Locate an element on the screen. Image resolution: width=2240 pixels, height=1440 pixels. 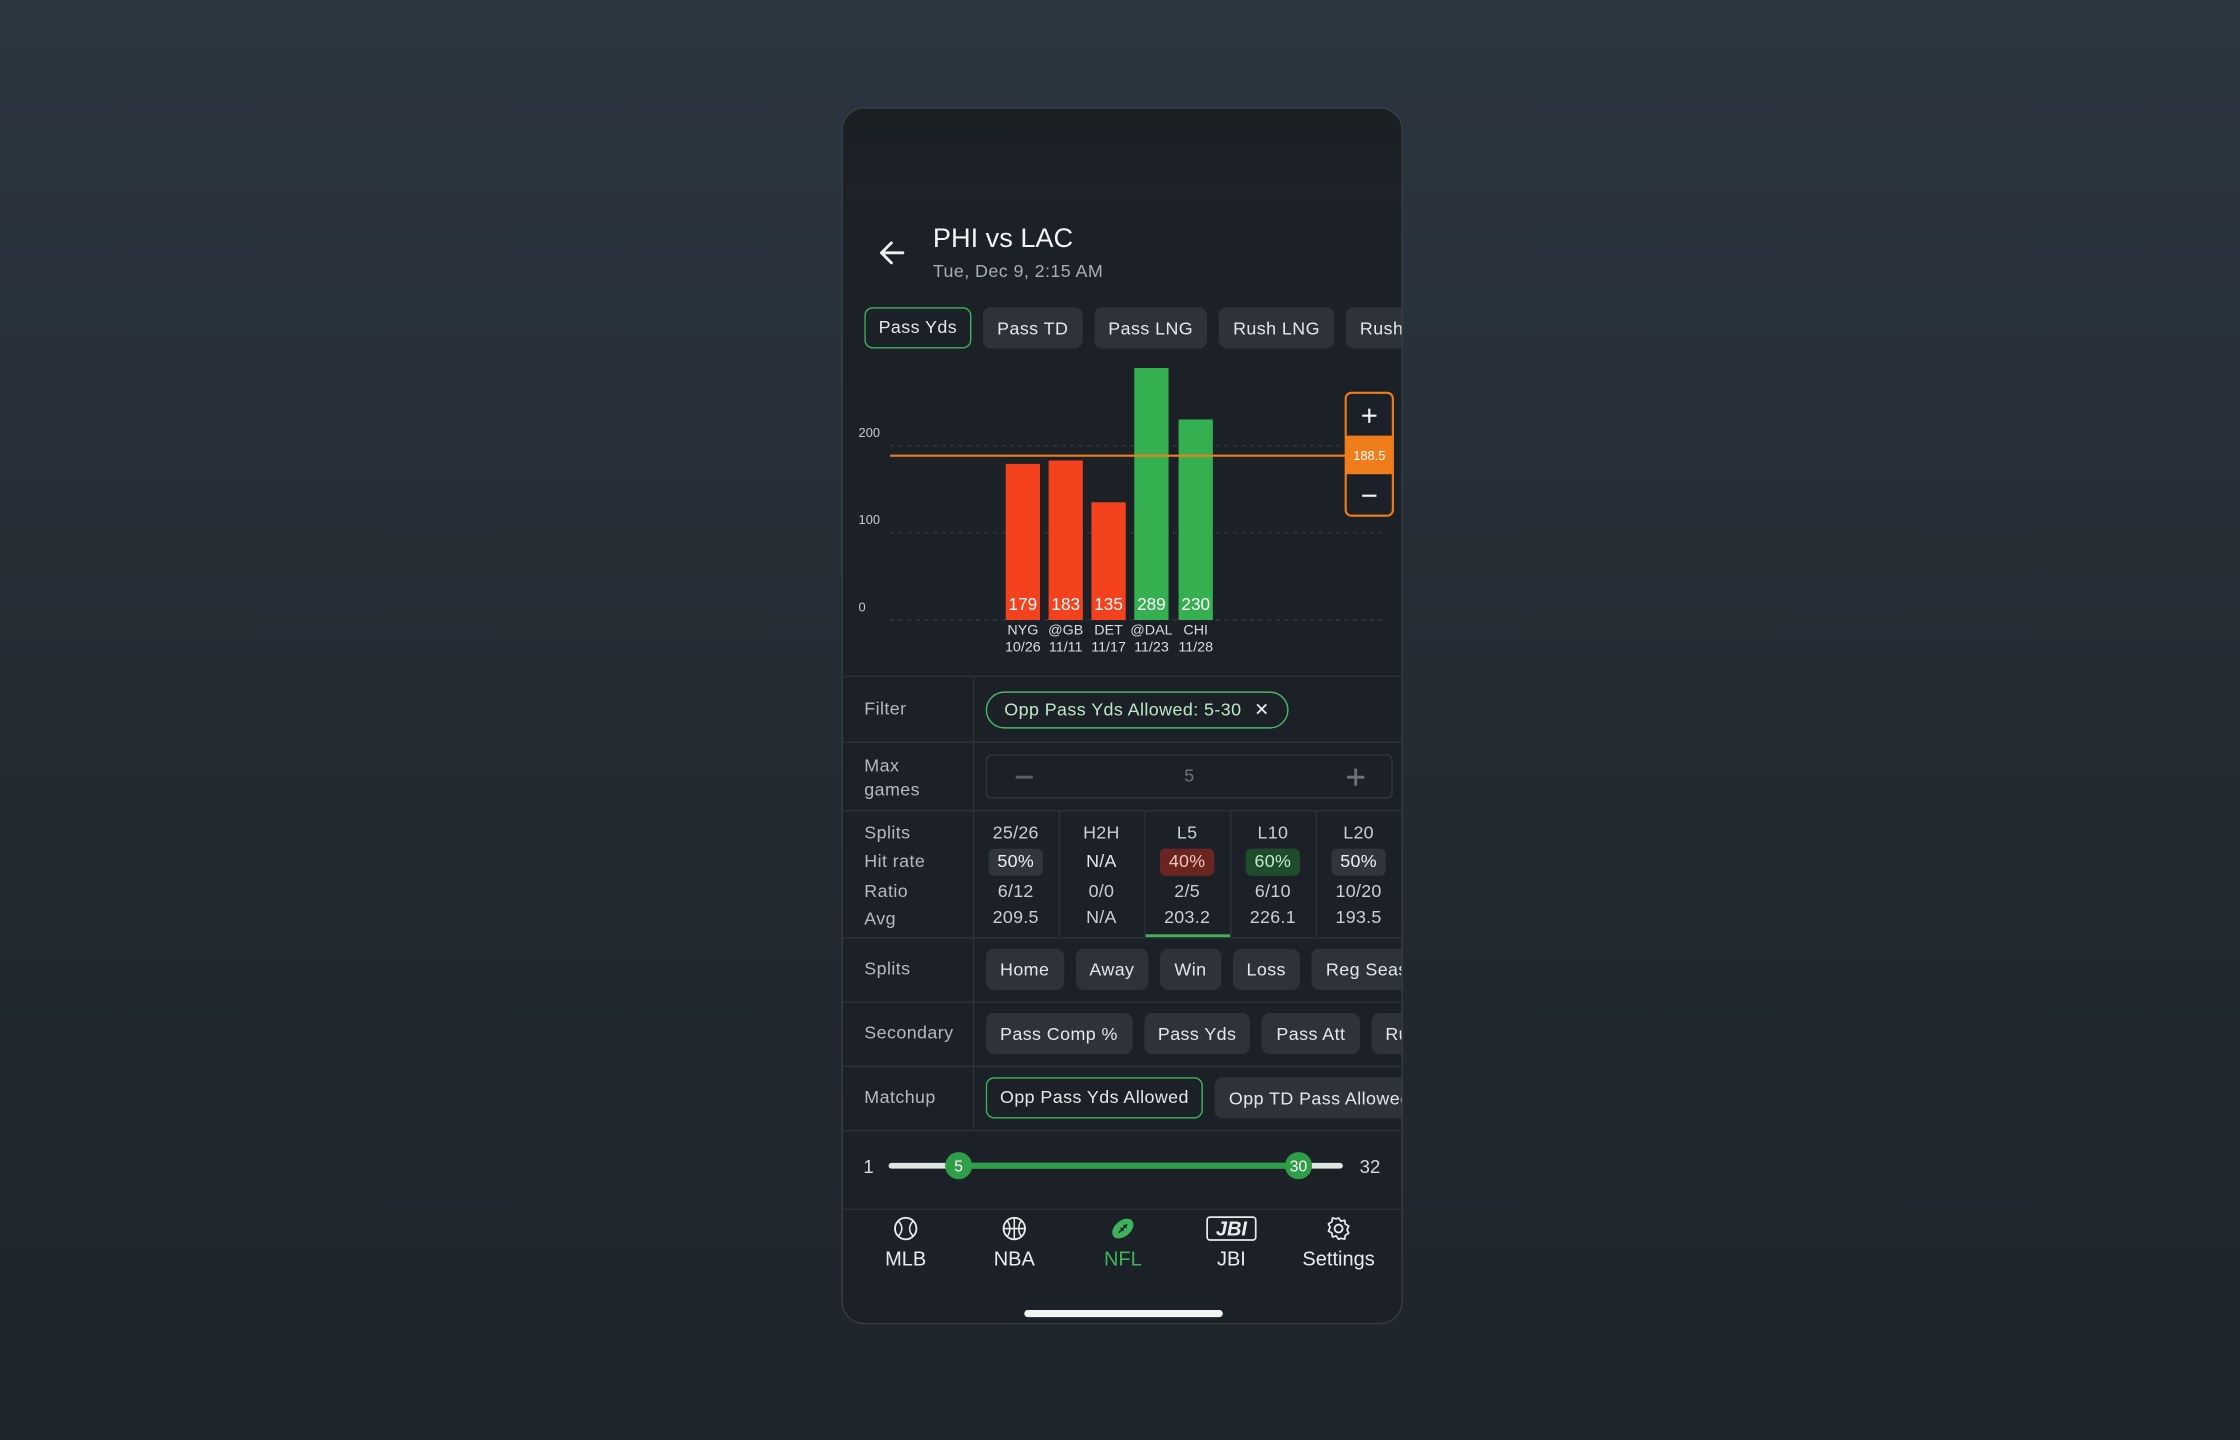
column-header: L10 is located at coordinates (1273, 832).